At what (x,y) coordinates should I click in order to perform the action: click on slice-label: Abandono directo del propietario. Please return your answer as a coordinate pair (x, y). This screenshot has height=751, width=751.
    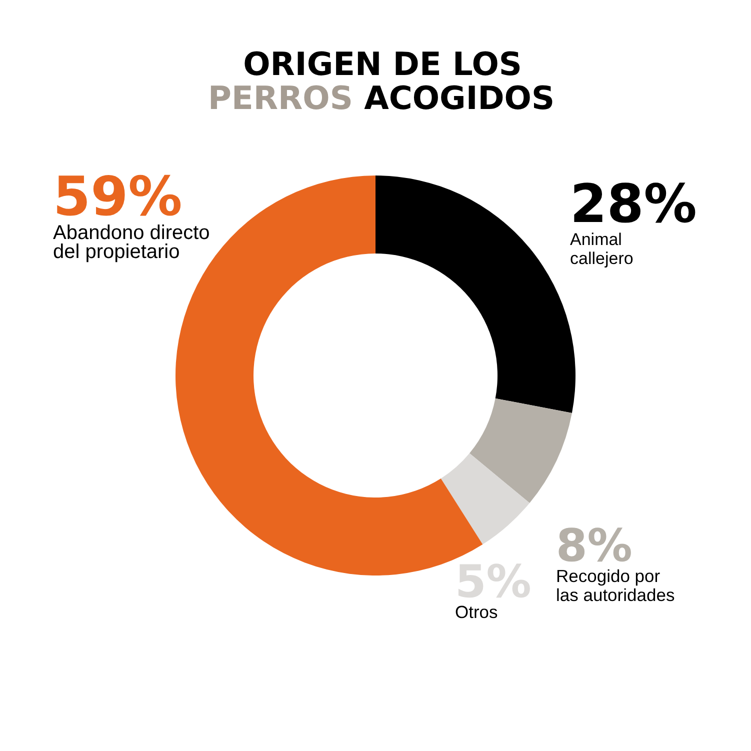
    Looking at the image, I should click on (131, 242).